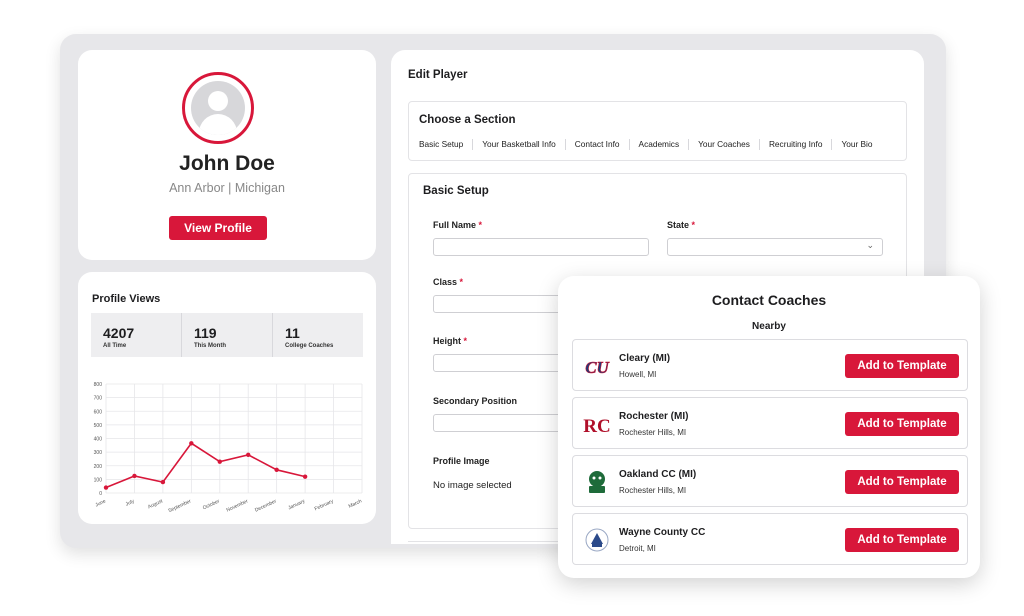 The width and height of the screenshot is (1024, 616). I want to click on svg-text: CU, so click(597, 367).